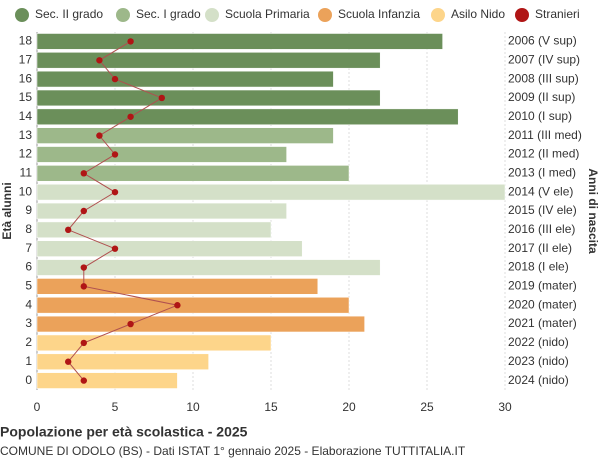 The width and height of the screenshot is (600, 465). What do you see at coordinates (26, 154) in the screenshot?
I see `y-tick-label: 12` at bounding box center [26, 154].